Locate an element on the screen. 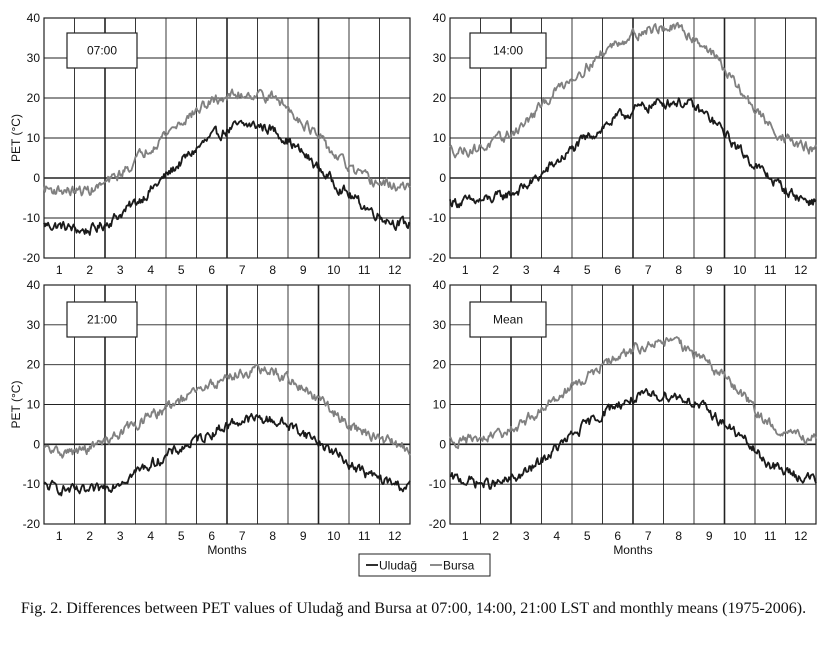  legend-label: Uludağ is located at coordinates (398, 566).